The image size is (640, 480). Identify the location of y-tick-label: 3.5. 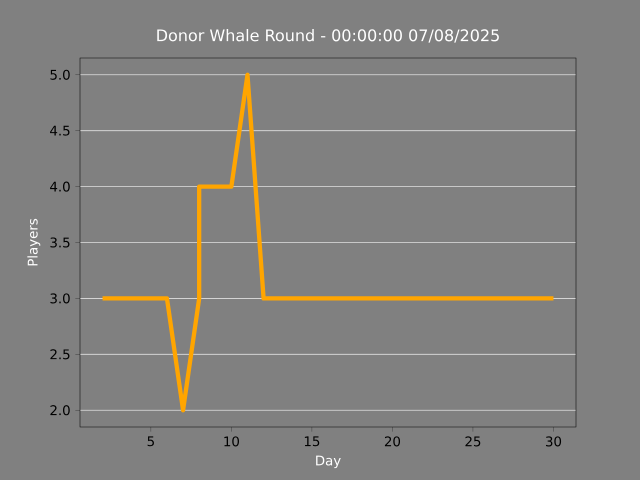
(60, 242).